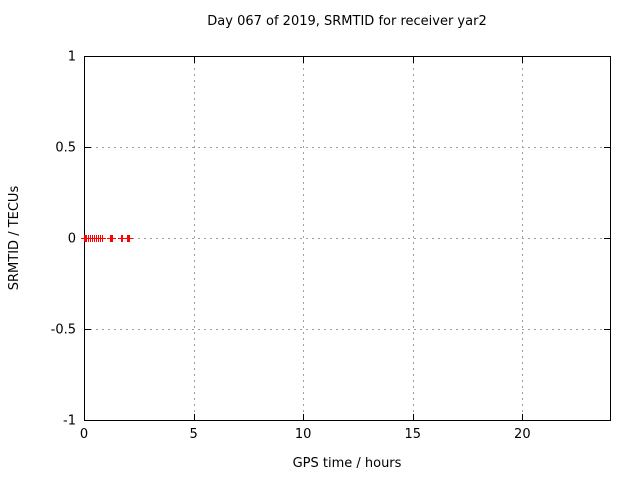 The height and width of the screenshot is (480, 640). I want to click on x-axis-title: GPS time / hours, so click(347, 463).